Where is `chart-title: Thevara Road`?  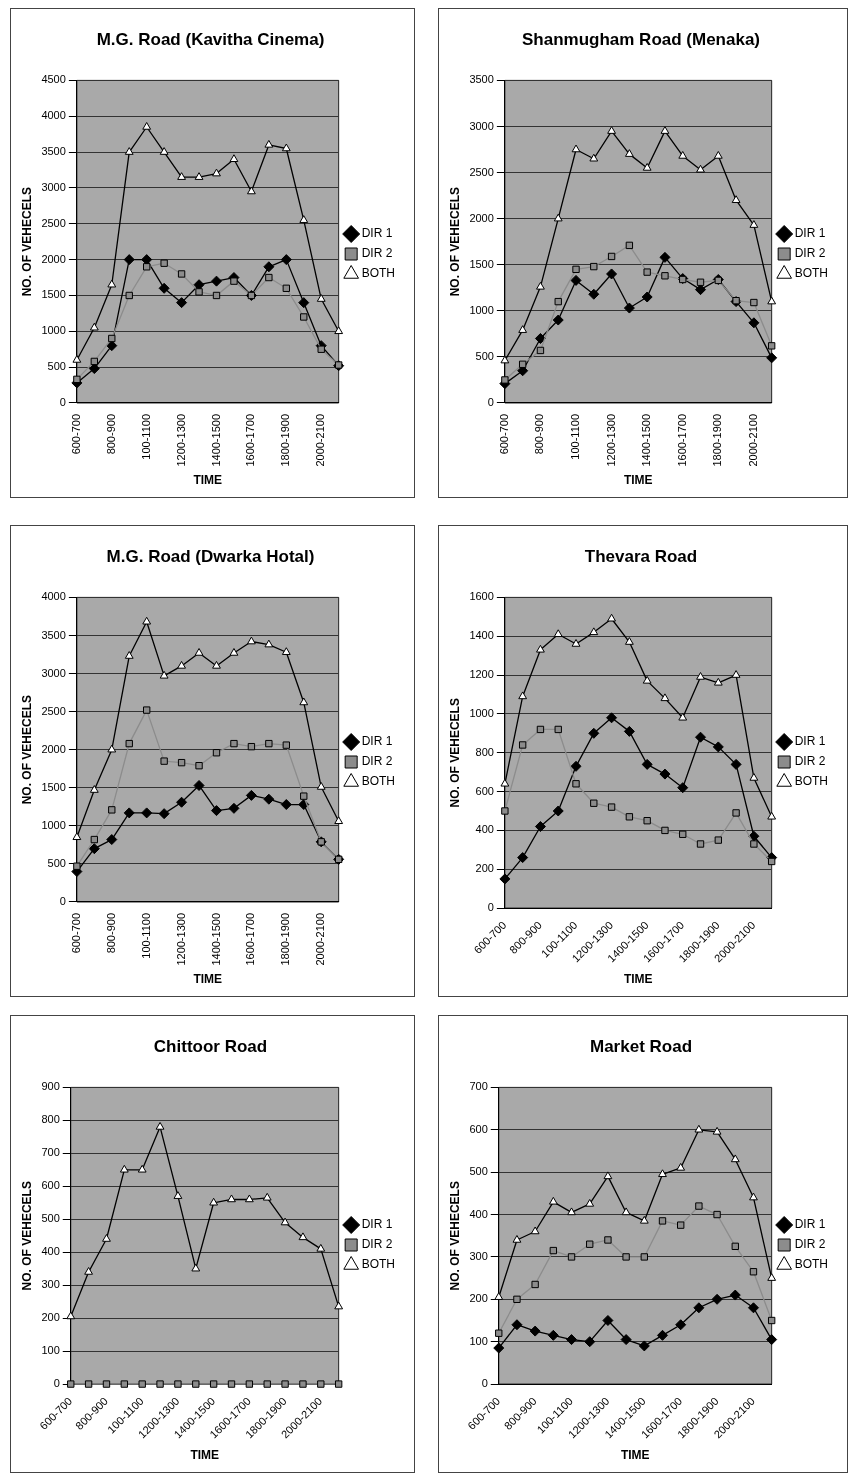
chart-title: Thevara Road is located at coordinates (641, 556).